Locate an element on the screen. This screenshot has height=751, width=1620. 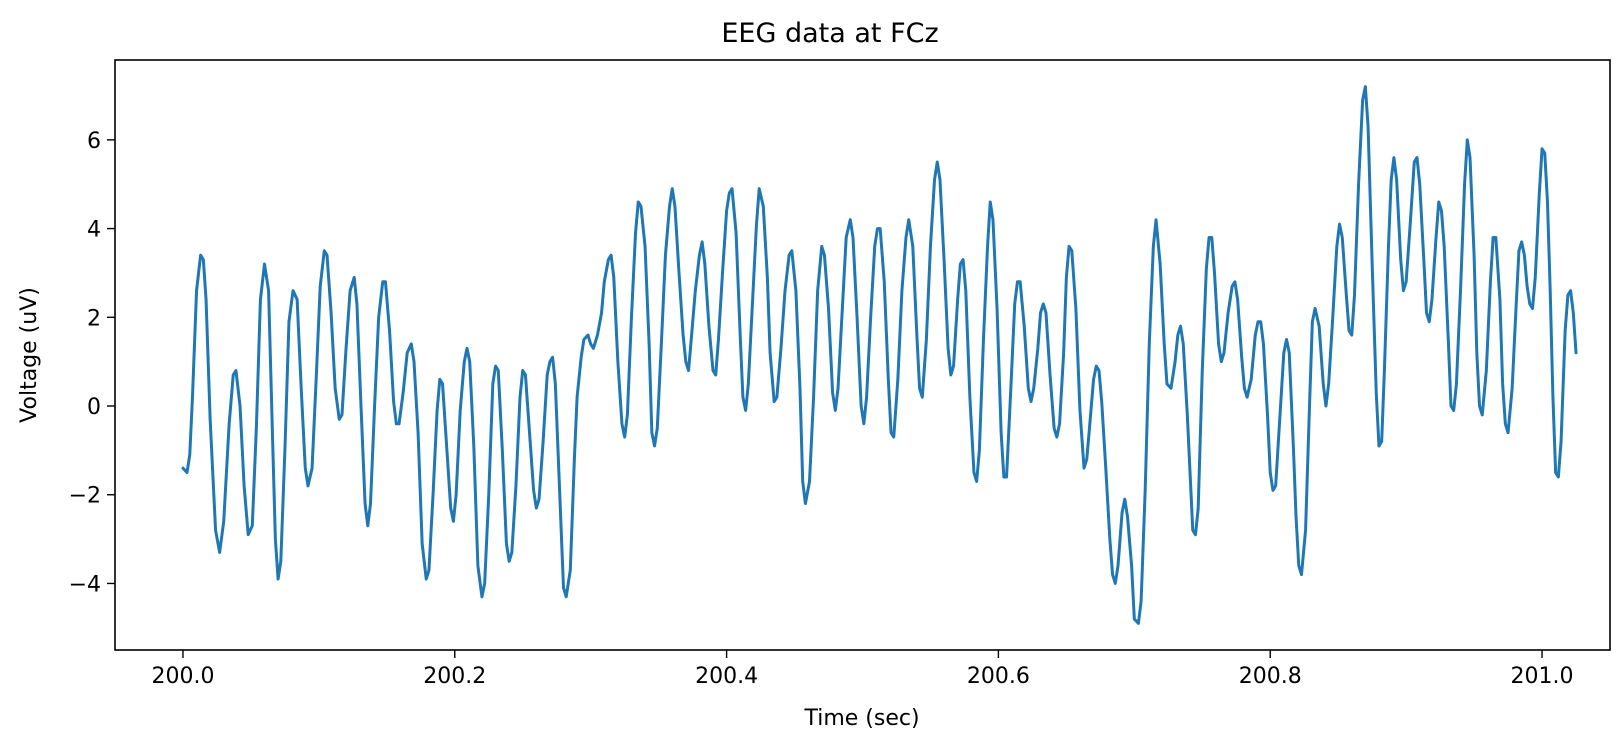
x-axis: 200.0 200.2 200.4 200.6 200.8 201.0 is located at coordinates (862, 669).